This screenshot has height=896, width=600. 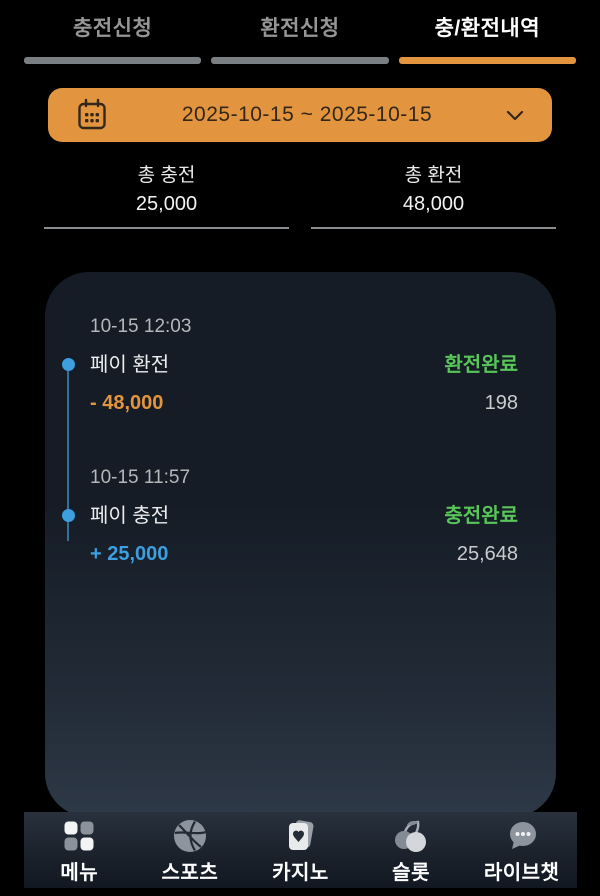 What do you see at coordinates (300, 28) in the screenshot?
I see `tab-label: 환전신청` at bounding box center [300, 28].